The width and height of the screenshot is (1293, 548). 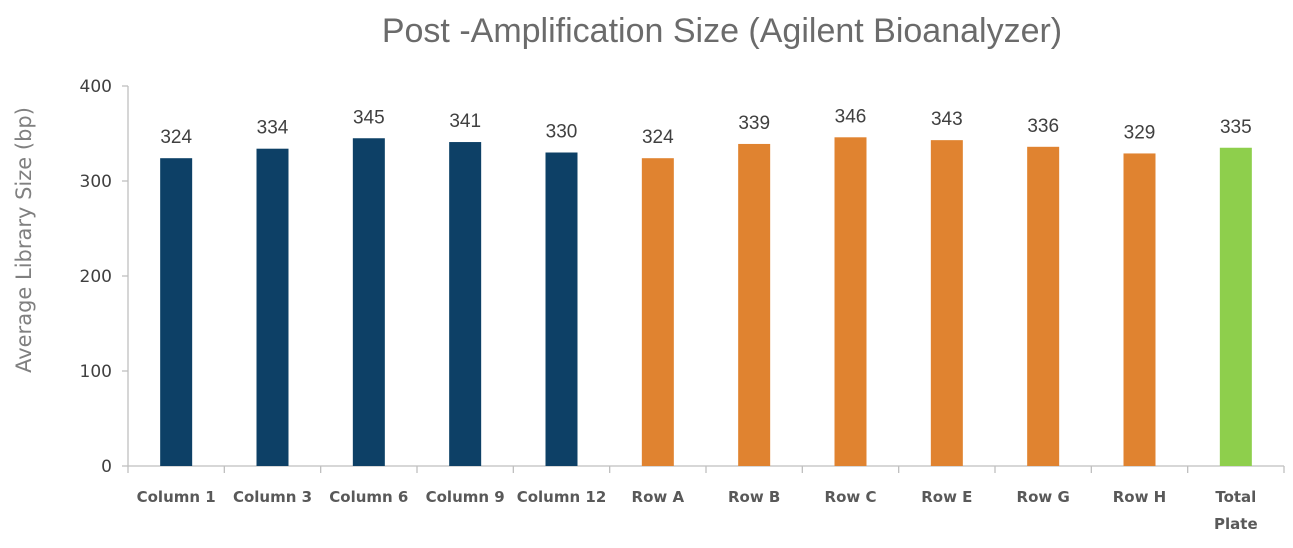 I want to click on data-label: 341, so click(x=465, y=121).